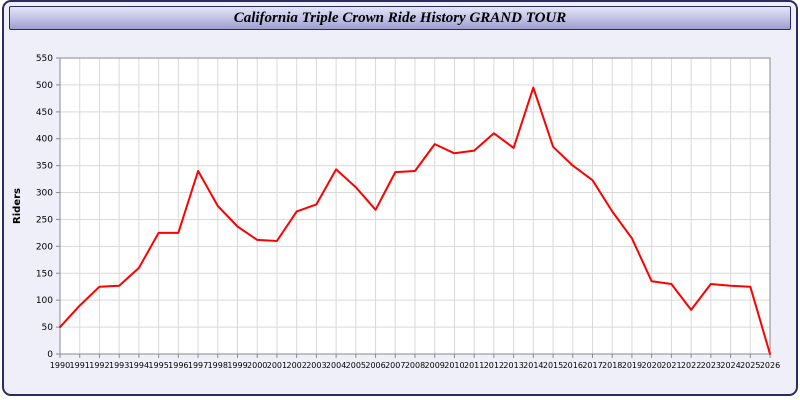 Image resolution: width=800 pixels, height=400 pixels. What do you see at coordinates (730, 365) in the screenshot?
I see `x-tick-label: 2024` at bounding box center [730, 365].